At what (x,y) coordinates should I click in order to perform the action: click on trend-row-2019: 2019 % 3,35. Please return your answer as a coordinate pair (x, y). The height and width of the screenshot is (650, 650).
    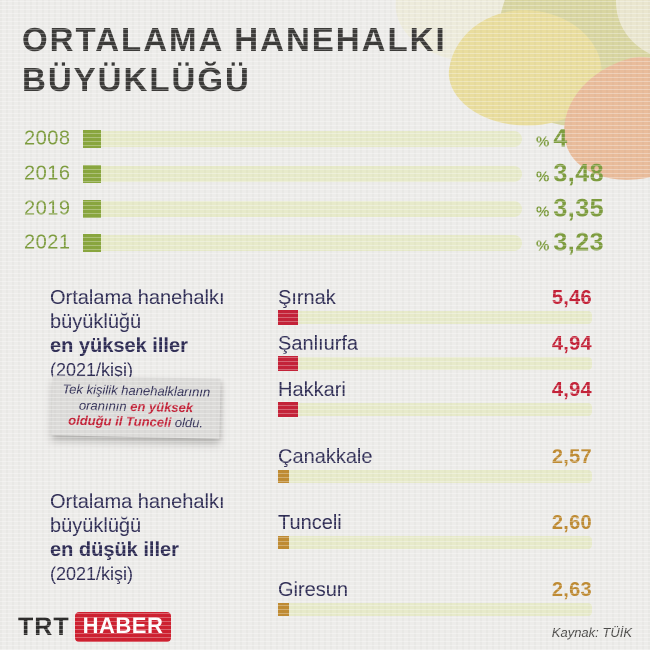
    Looking at the image, I should click on (325, 209).